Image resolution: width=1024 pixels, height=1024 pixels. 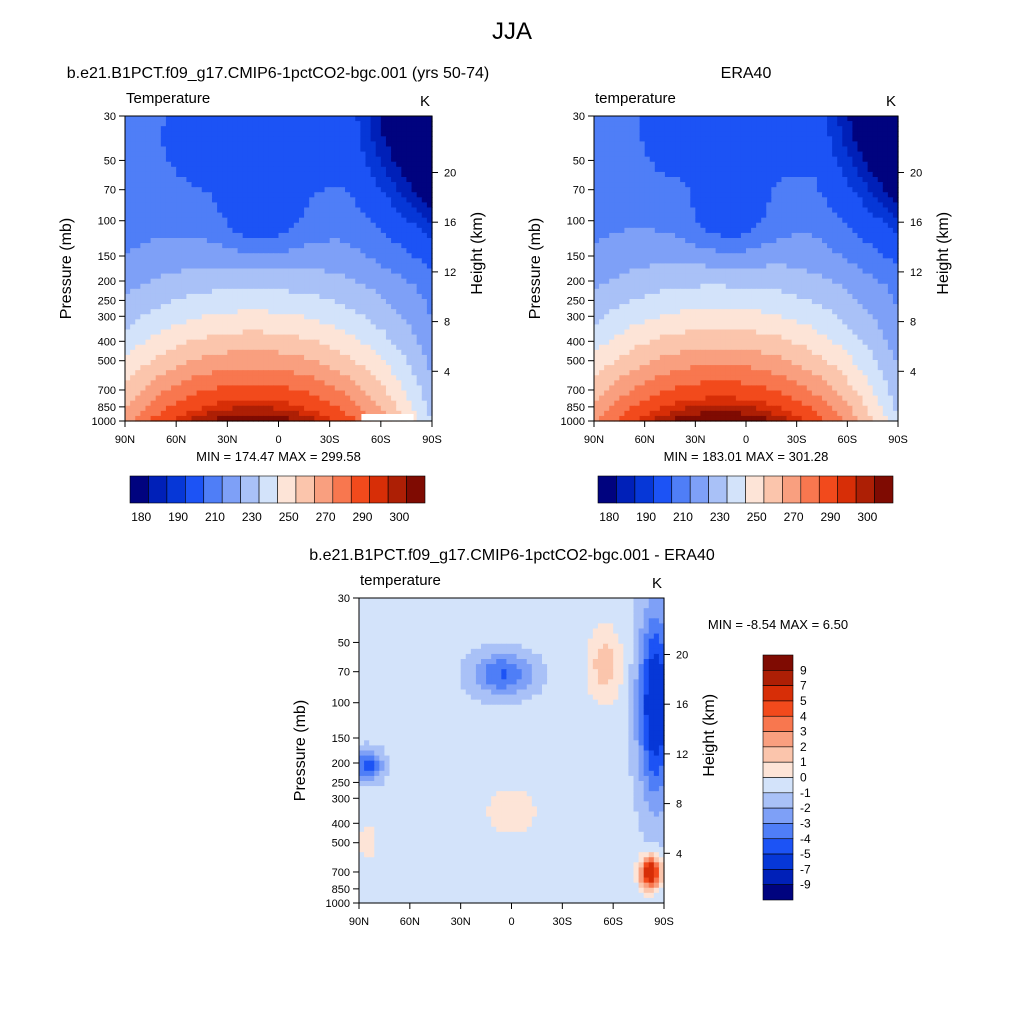 I want to click on pressure-tick-label: 400, so click(x=107, y=342).